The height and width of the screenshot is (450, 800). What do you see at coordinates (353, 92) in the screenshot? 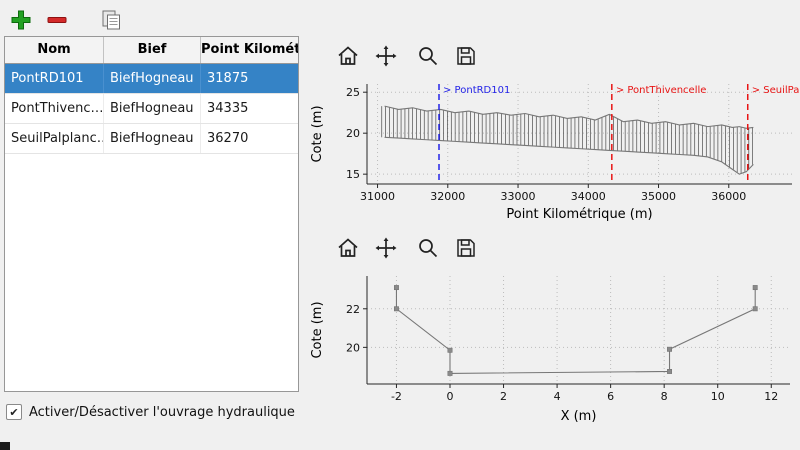
I see `svg-text: 25` at bounding box center [353, 92].